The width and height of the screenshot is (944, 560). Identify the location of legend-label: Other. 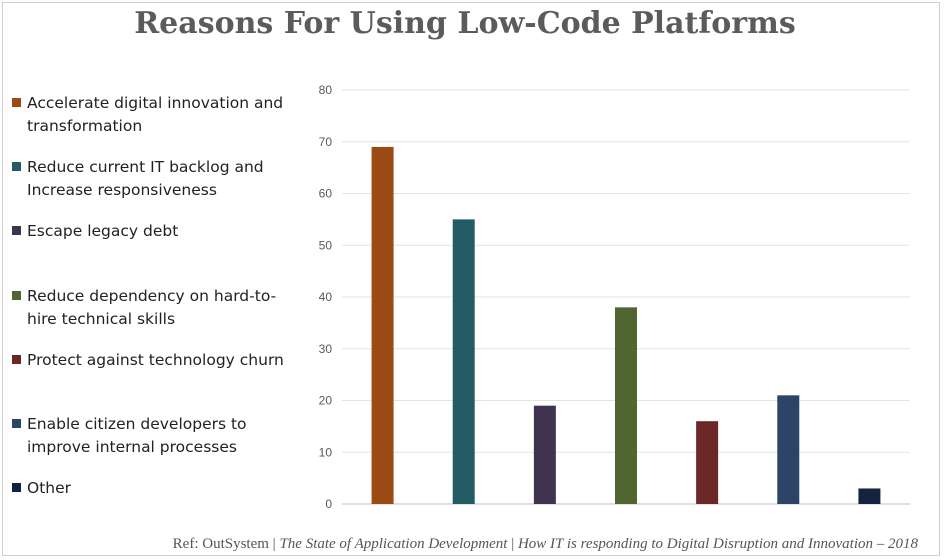
(49, 488).